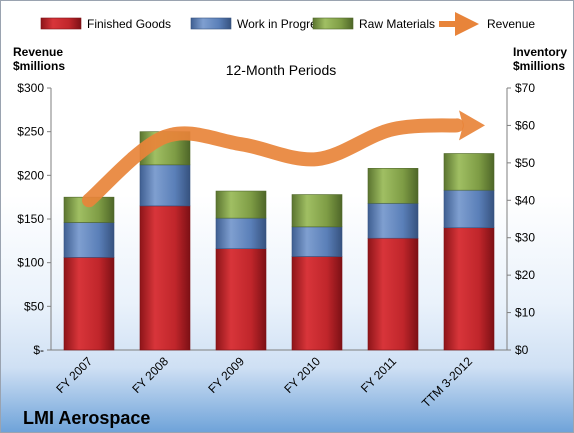 This screenshot has width=574, height=433. What do you see at coordinates (525, 313) in the screenshot?
I see `right-tick-label: $10` at bounding box center [525, 313].